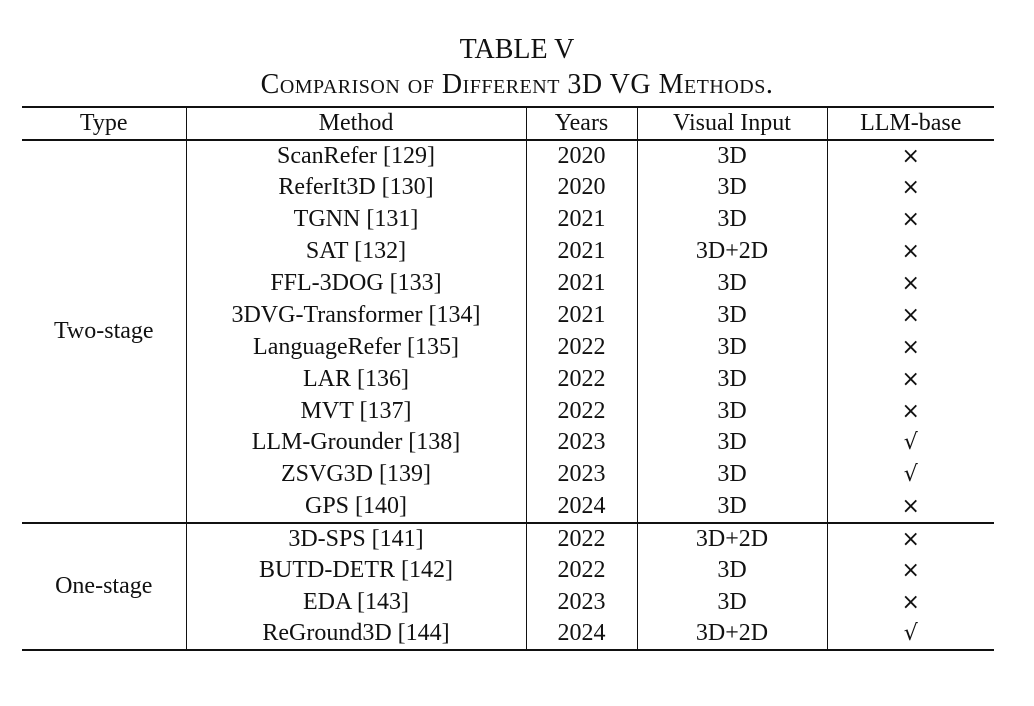 The image size is (1034, 706). What do you see at coordinates (731, 123) in the screenshot?
I see `header-visual-input: Visual Input` at bounding box center [731, 123].